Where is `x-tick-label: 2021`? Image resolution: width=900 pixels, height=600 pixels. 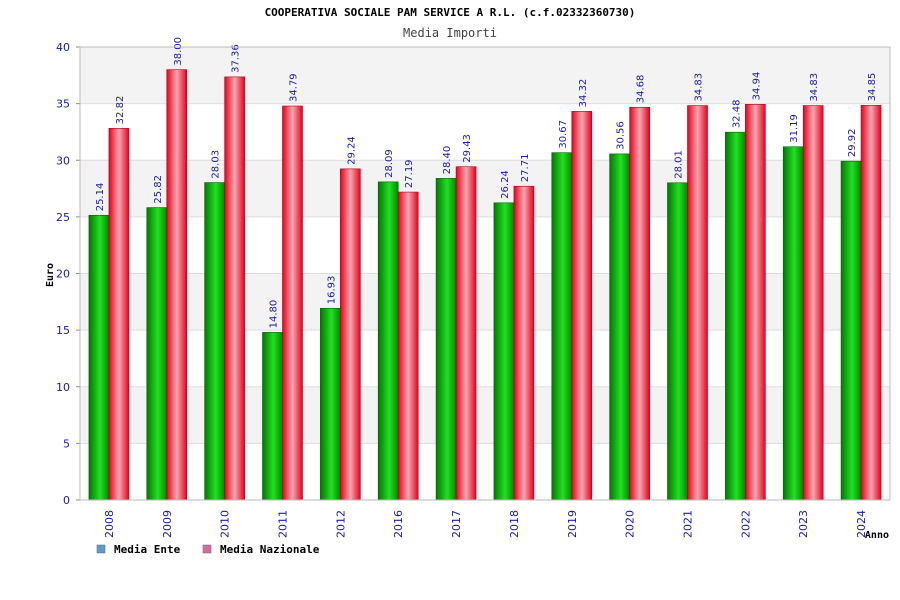
x-tick-label: 2021 is located at coordinates (688, 524).